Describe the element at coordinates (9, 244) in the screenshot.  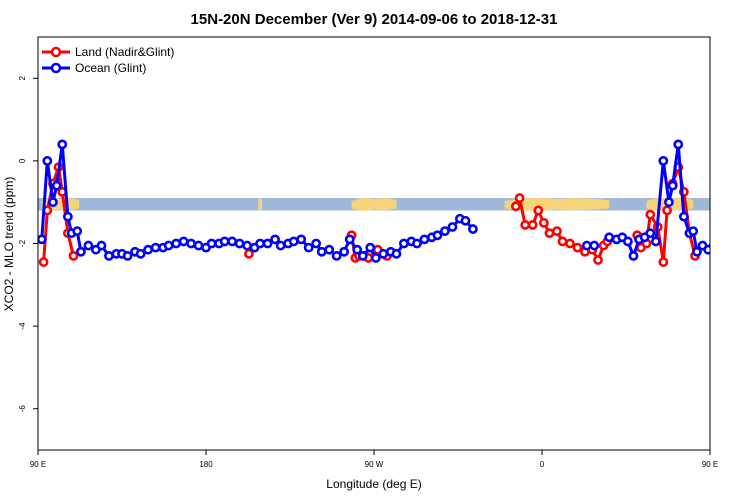
I see `y-axis-label: XCO2 - MLO trend (ppm)` at that location.